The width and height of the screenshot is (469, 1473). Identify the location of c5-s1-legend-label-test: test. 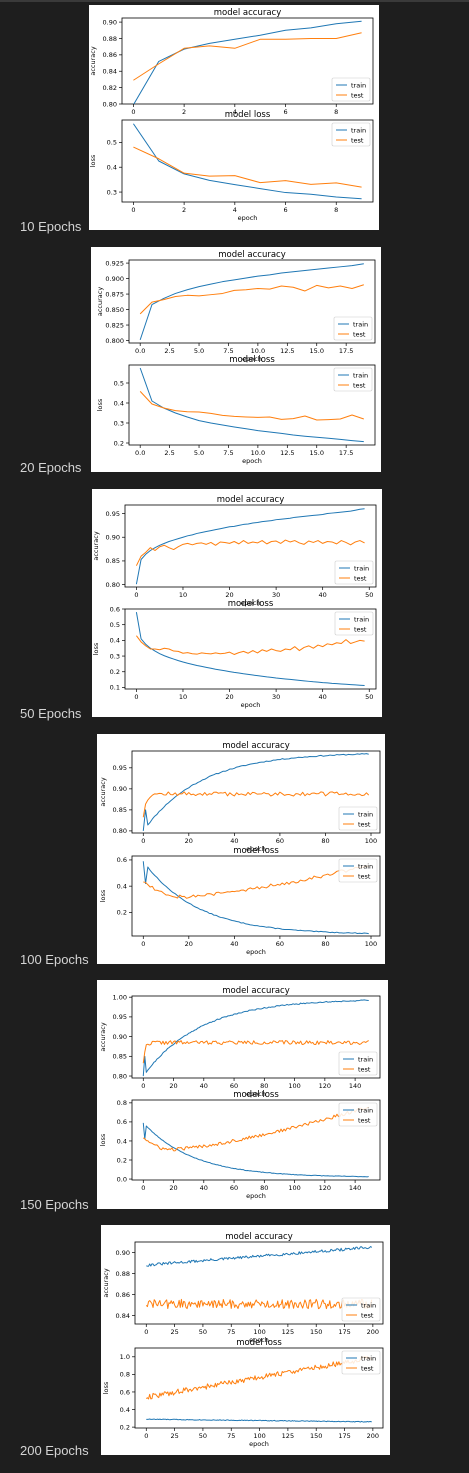
(367, 1368).